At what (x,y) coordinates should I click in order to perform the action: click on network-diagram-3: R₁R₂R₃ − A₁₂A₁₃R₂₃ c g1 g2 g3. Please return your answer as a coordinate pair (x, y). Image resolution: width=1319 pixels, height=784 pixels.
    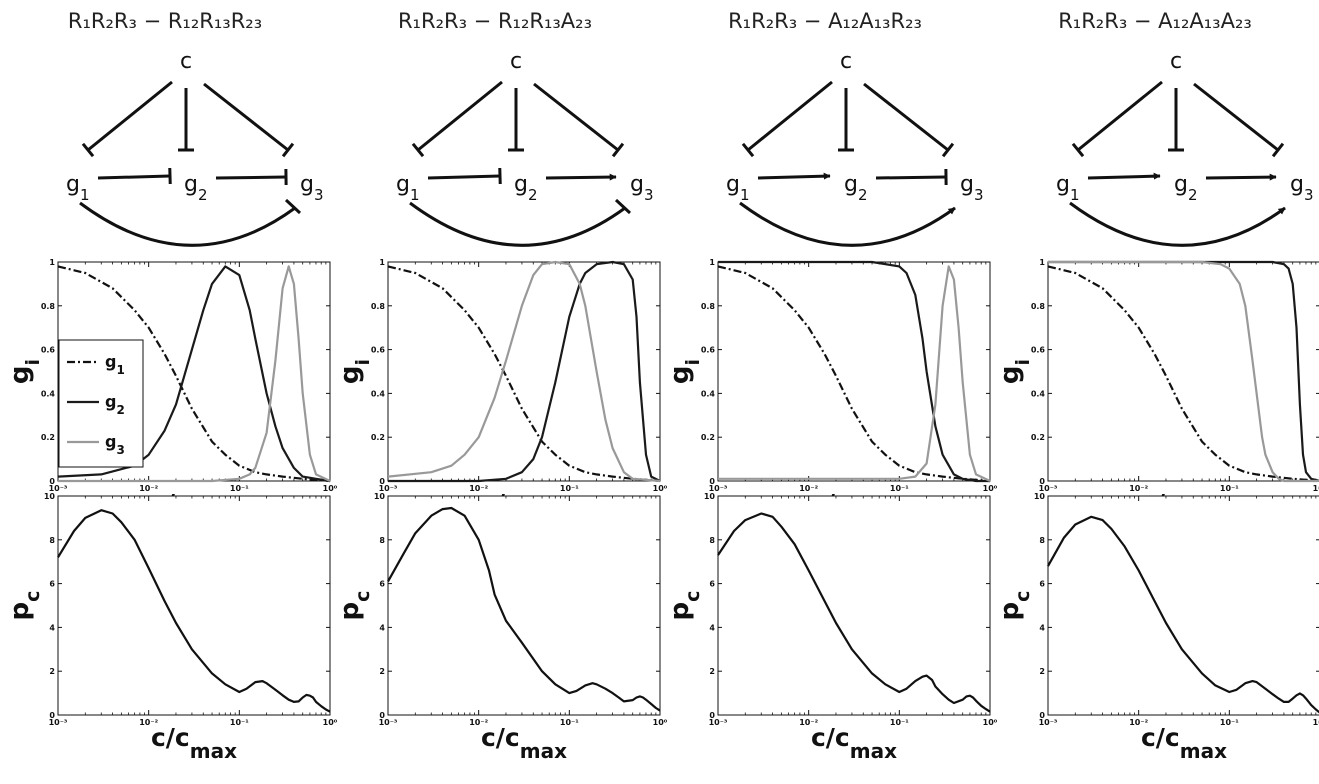
    Looking at the image, I should click on (855, 128).